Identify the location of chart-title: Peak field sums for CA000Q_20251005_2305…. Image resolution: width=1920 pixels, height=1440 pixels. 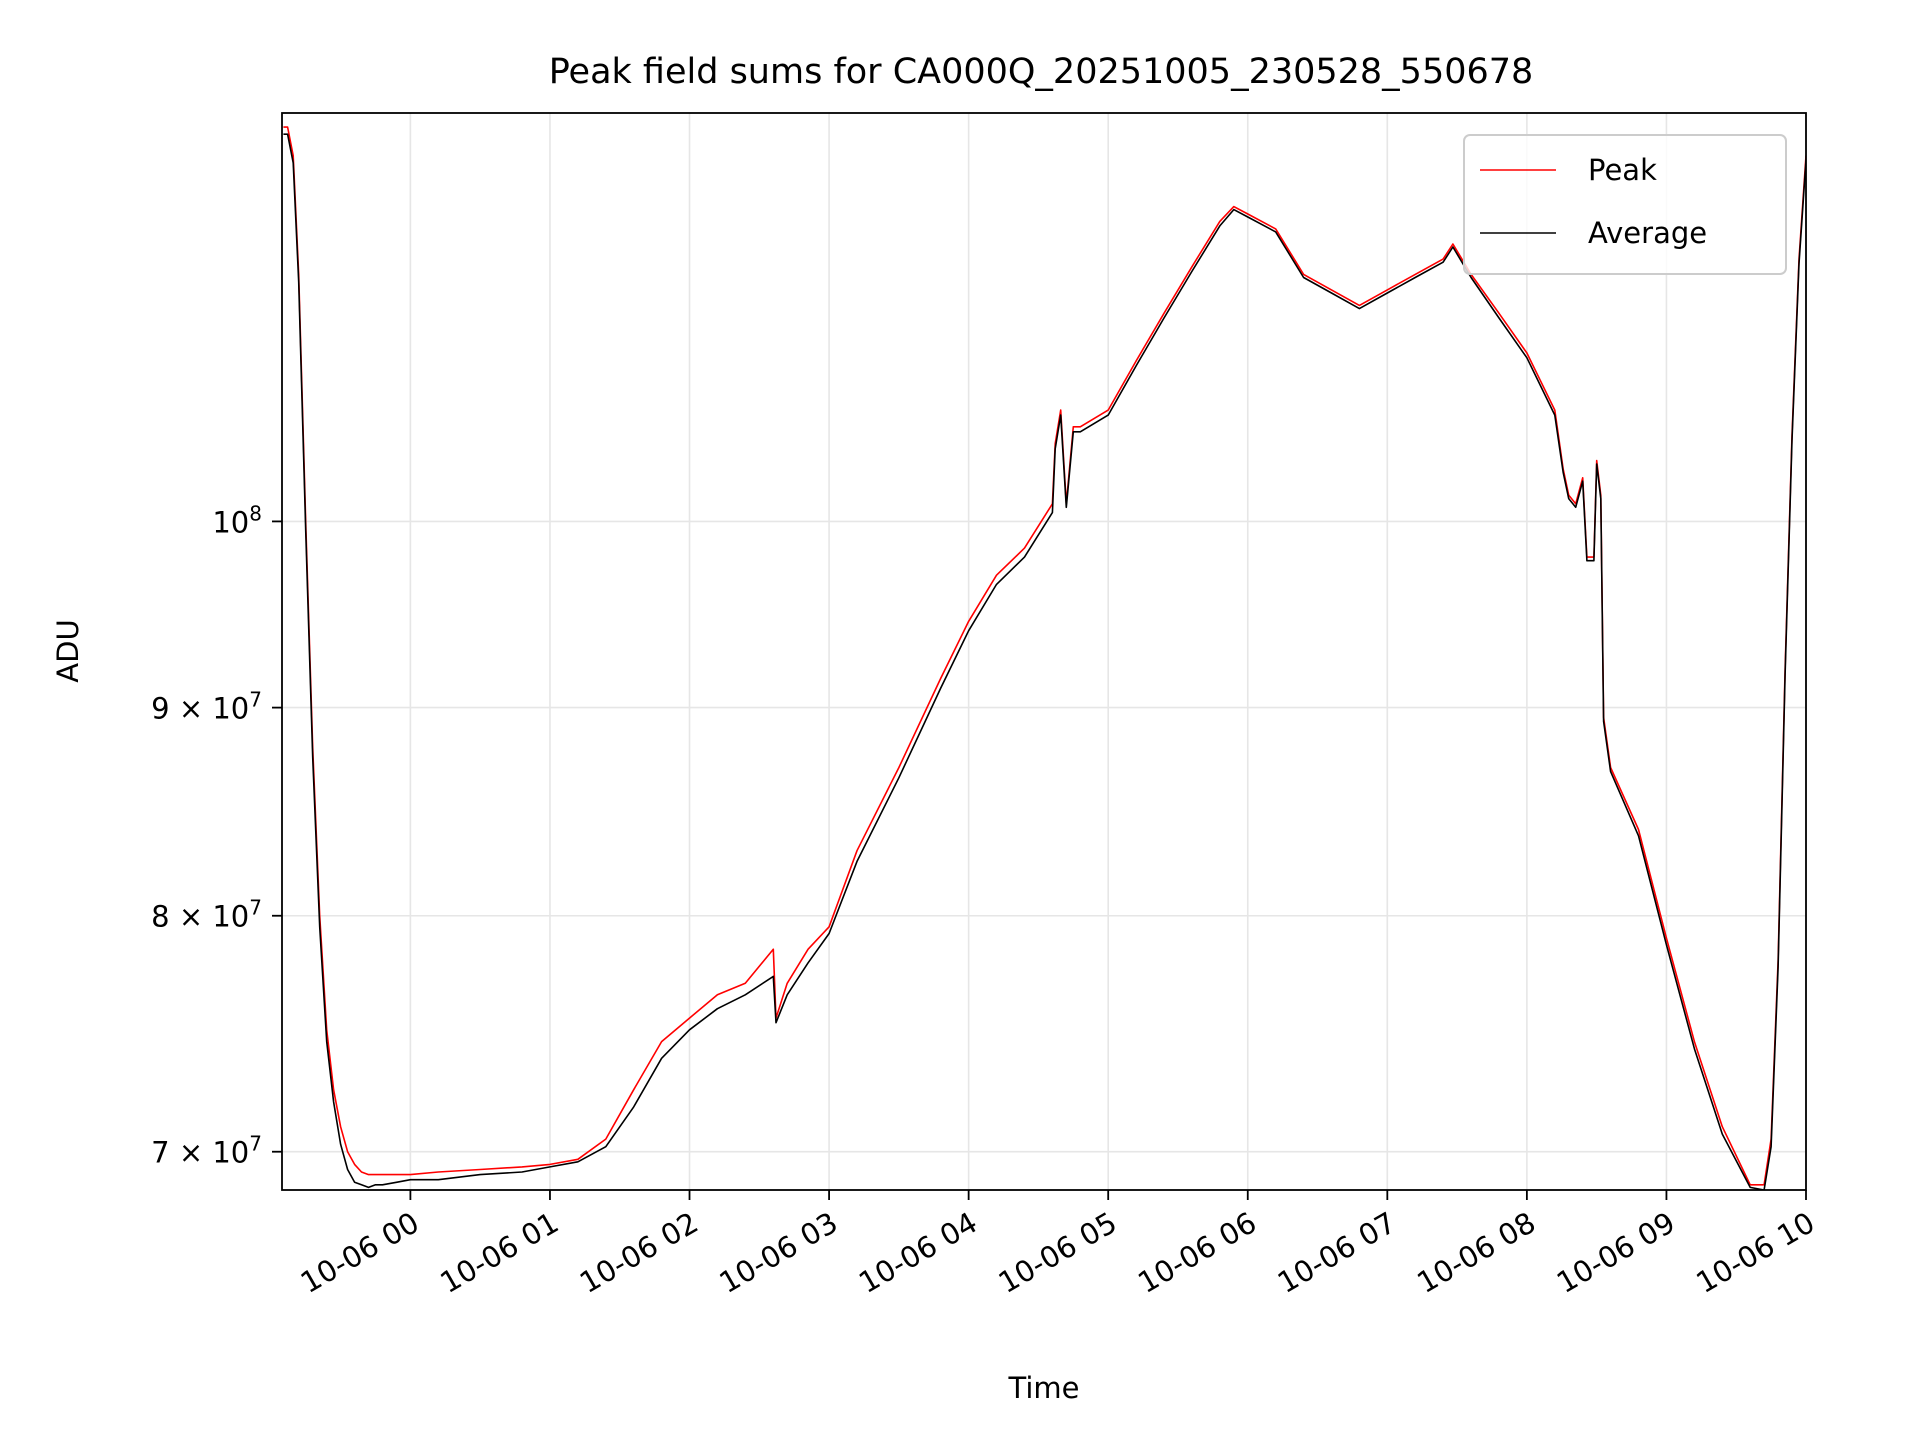
(1041, 72).